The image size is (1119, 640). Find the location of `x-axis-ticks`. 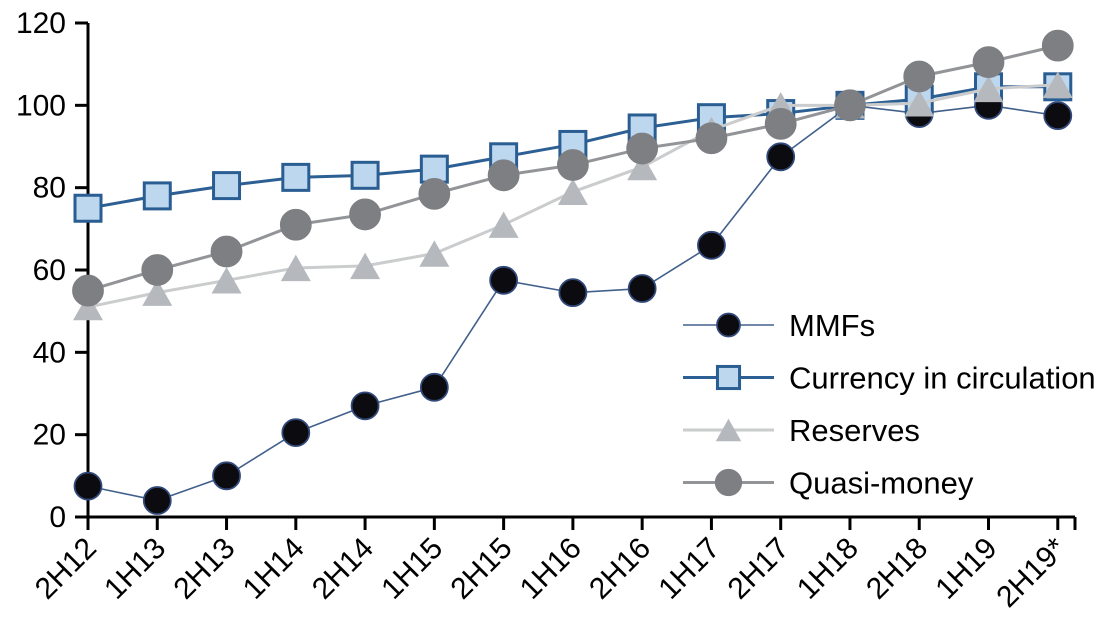

x-axis-ticks is located at coordinates (581, 523).